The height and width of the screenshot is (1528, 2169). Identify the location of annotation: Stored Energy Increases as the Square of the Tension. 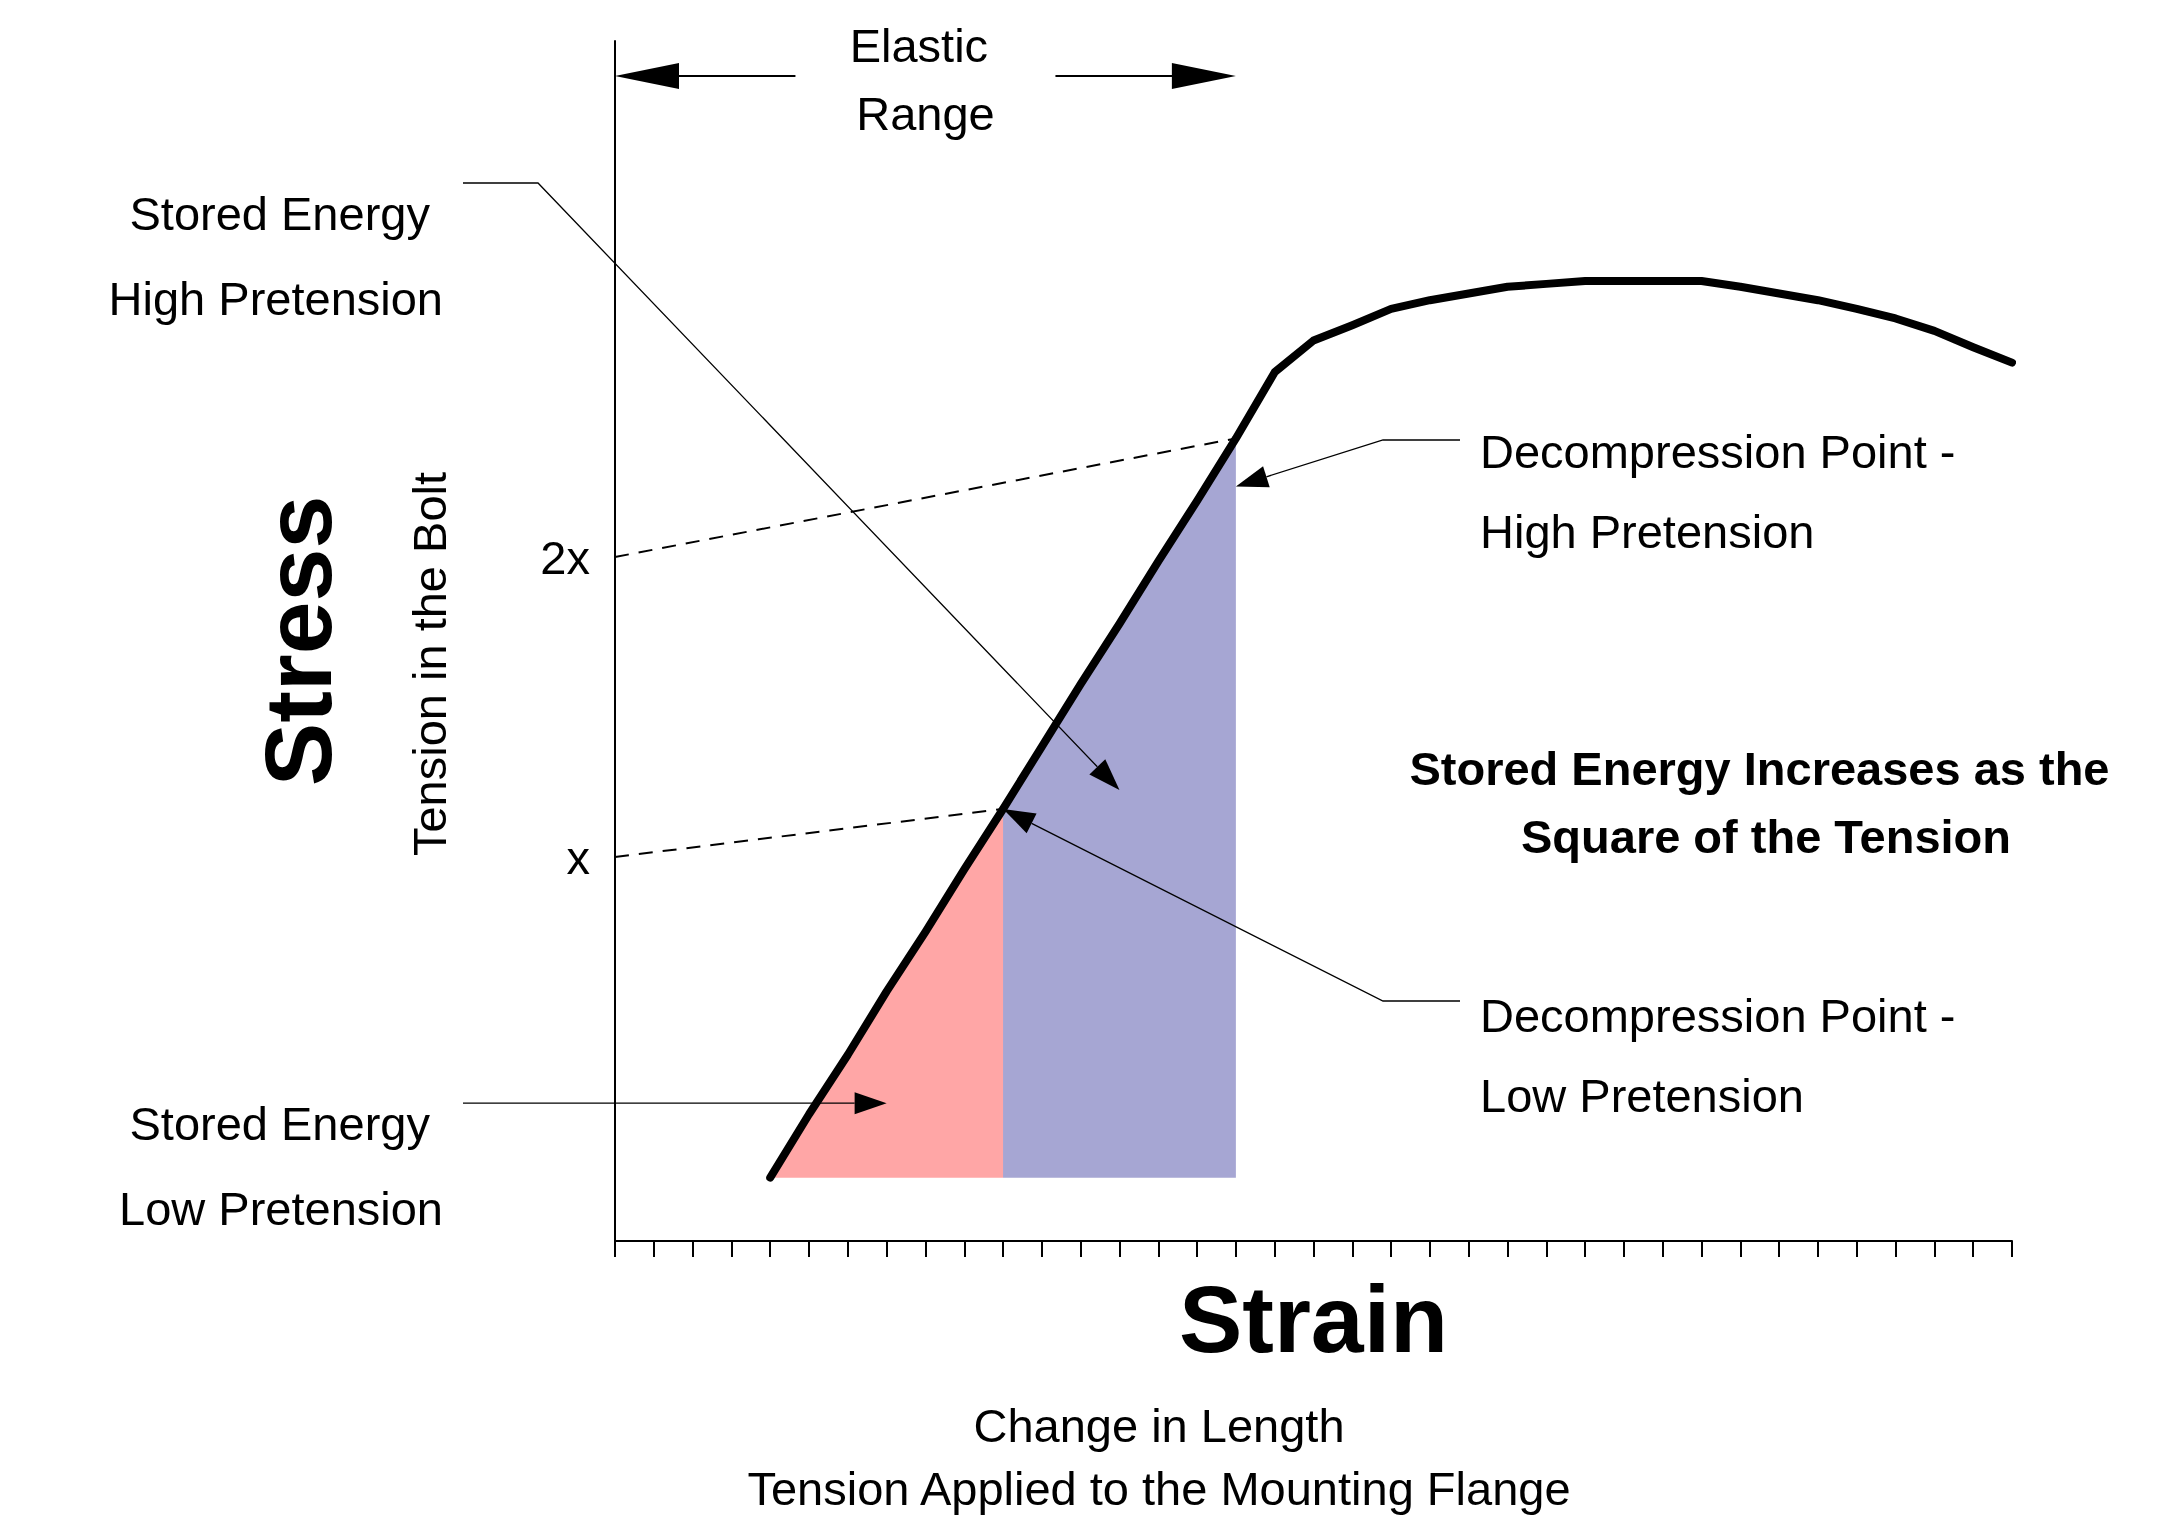
(1766, 802).